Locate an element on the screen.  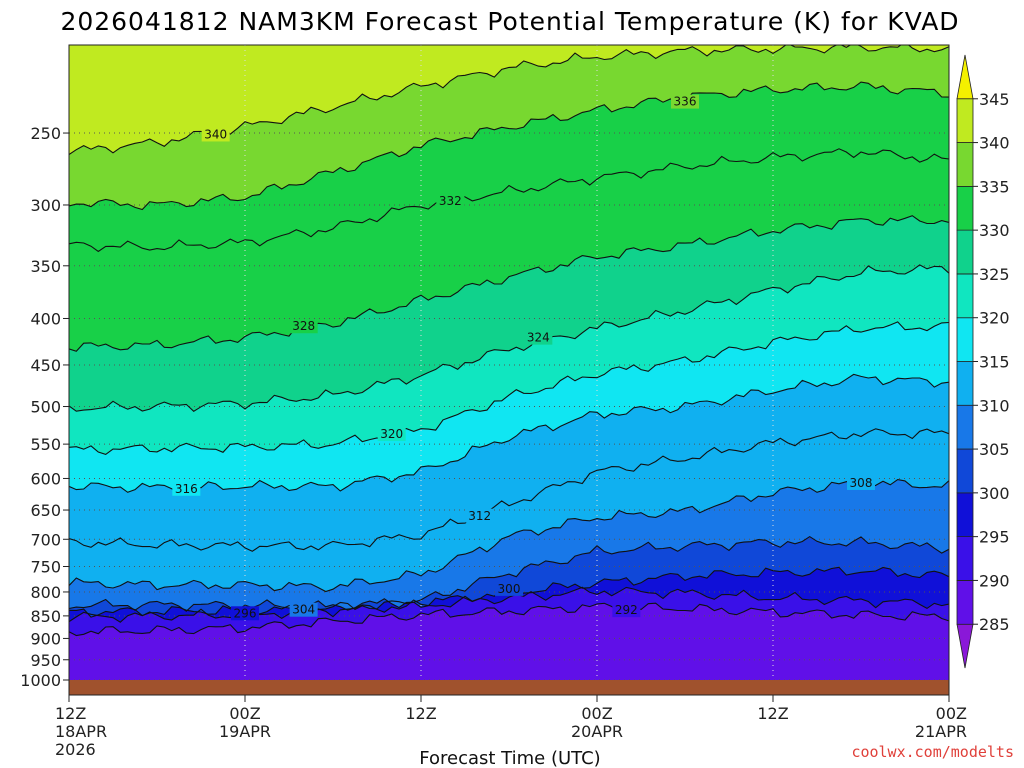
y-tick-label: 800 is located at coordinates (45, 592).